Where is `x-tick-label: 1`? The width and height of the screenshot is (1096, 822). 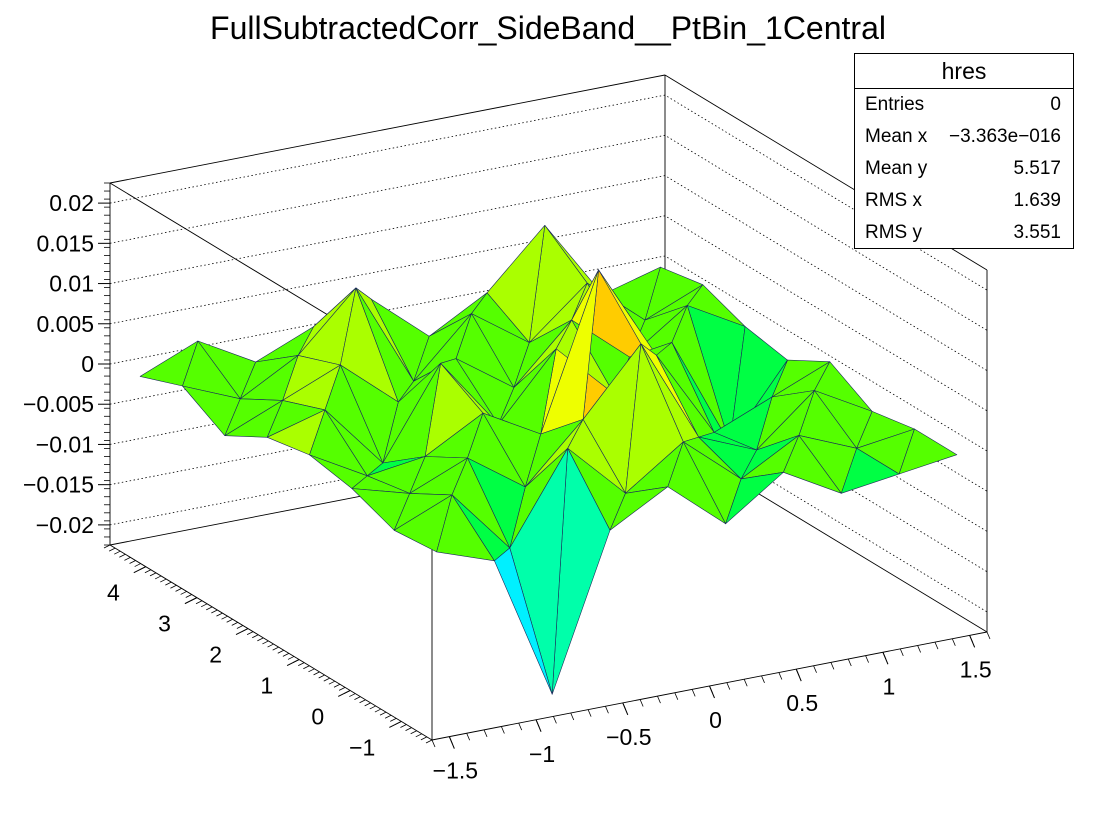
x-tick-label: 1 is located at coordinates (889, 686).